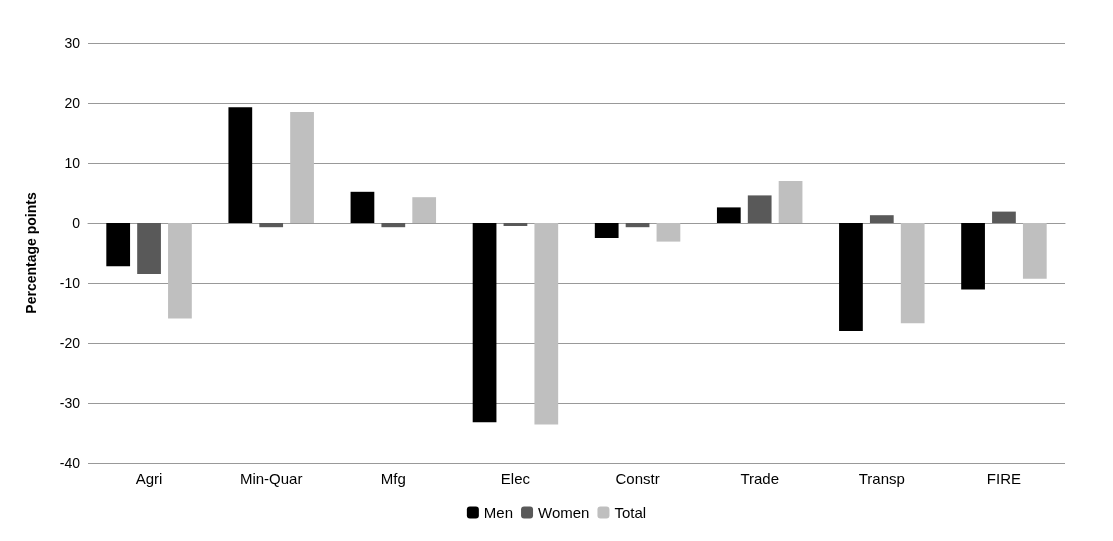  I want to click on x-tick-label: Trade, so click(760, 478).